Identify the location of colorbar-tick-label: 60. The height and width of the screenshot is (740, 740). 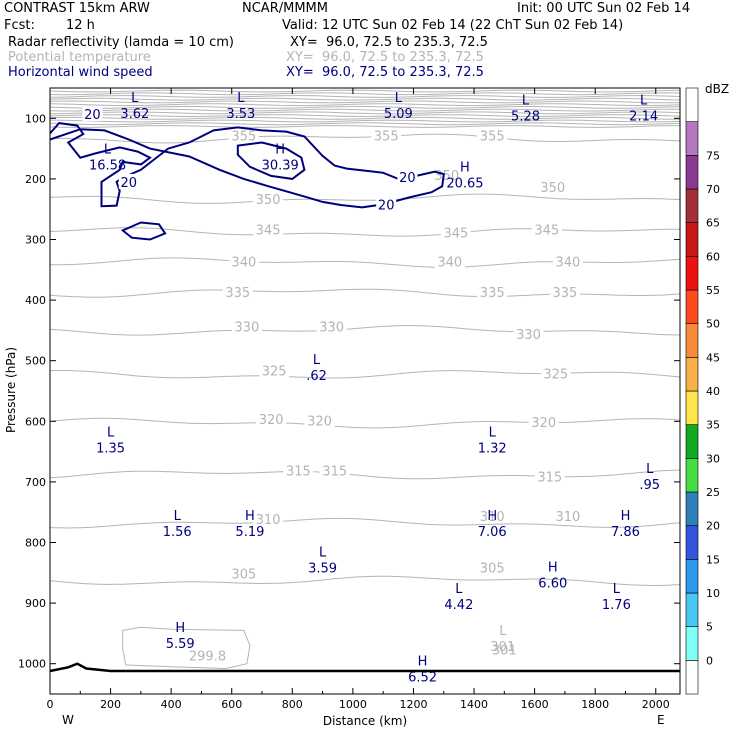
(713, 256).